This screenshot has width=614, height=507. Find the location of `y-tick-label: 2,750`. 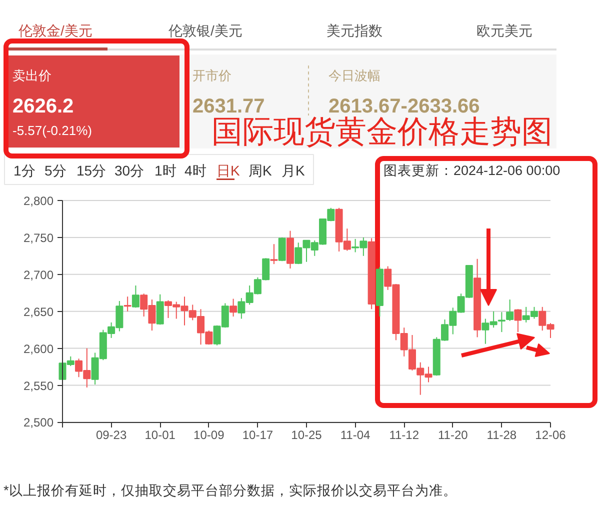

y-tick-label: 2,750 is located at coordinates (38, 237).